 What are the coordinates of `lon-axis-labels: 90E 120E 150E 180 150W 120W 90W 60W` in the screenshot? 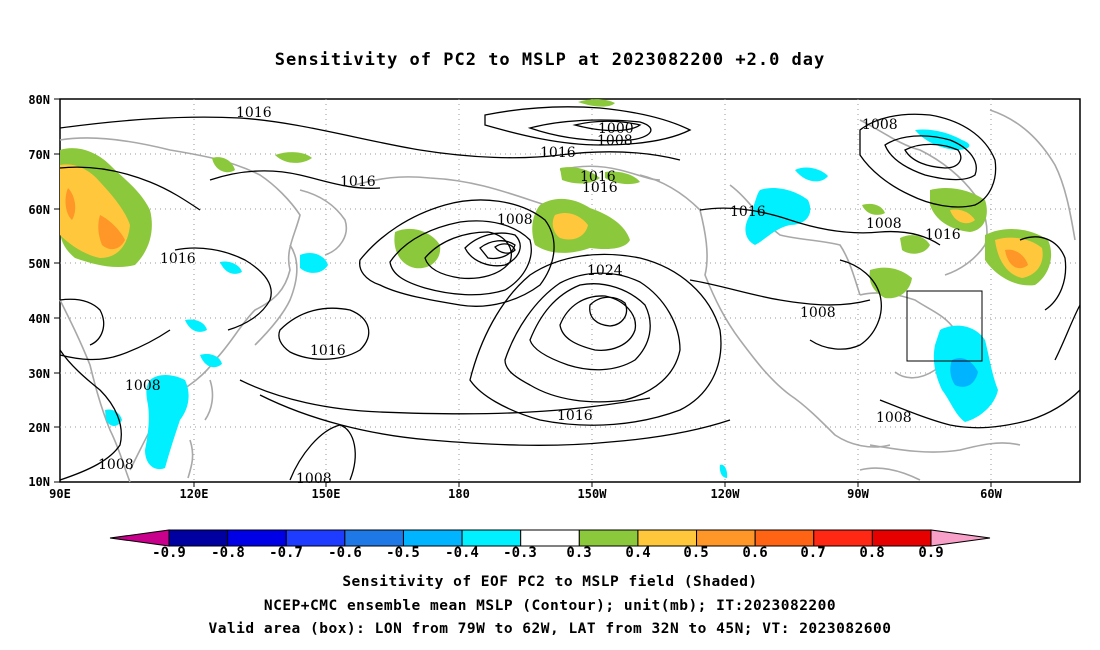 It's located at (525, 494).